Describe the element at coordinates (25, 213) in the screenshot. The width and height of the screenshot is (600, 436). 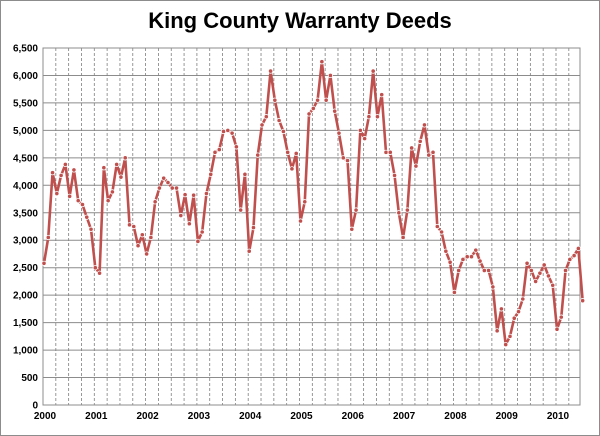
I see `y-tick-label: 3,500` at that location.